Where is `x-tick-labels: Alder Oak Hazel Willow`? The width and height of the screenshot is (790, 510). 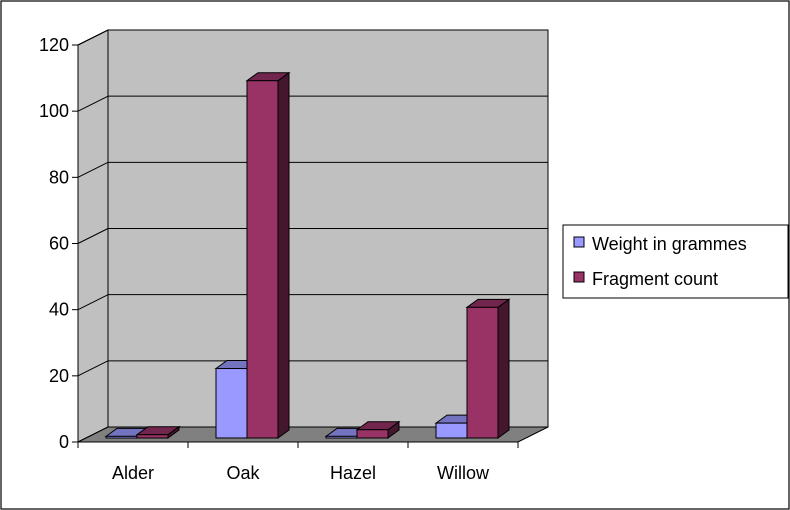 x-tick-labels: Alder Oak Hazel Willow is located at coordinates (301, 473).